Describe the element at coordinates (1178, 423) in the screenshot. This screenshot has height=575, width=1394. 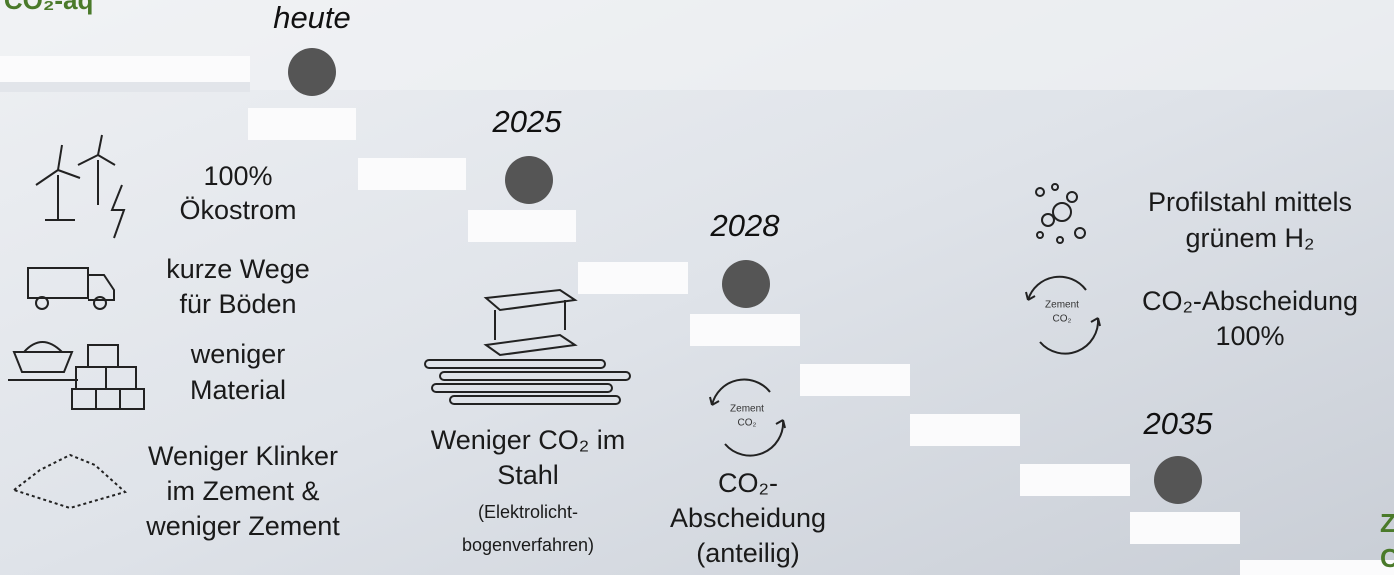
I see `milestone-label: 2035` at that location.